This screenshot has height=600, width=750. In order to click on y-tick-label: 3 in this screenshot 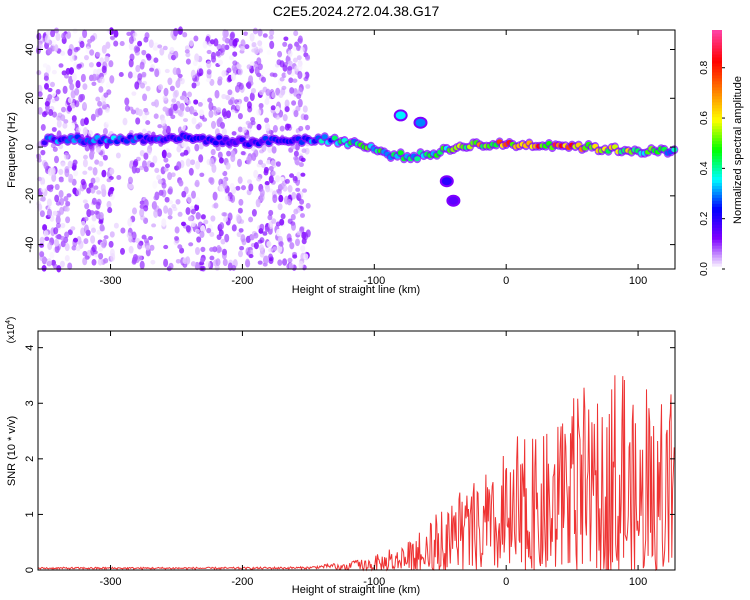, I will do `click(30, 403)`.